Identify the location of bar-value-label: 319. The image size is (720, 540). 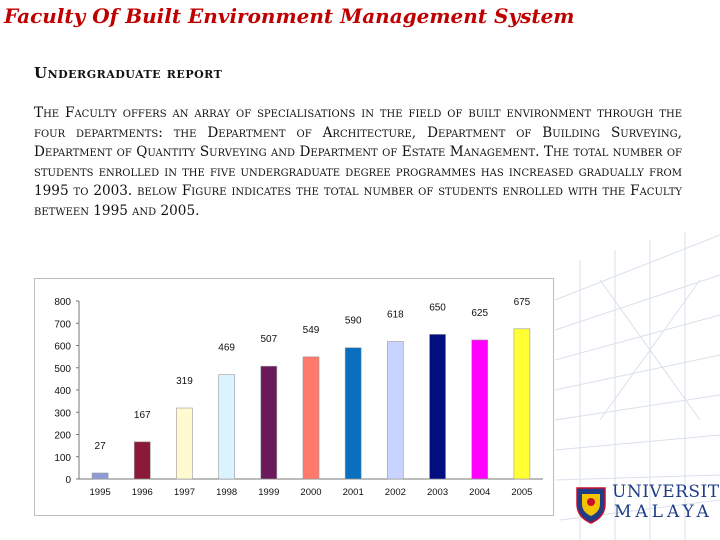
(184, 381).